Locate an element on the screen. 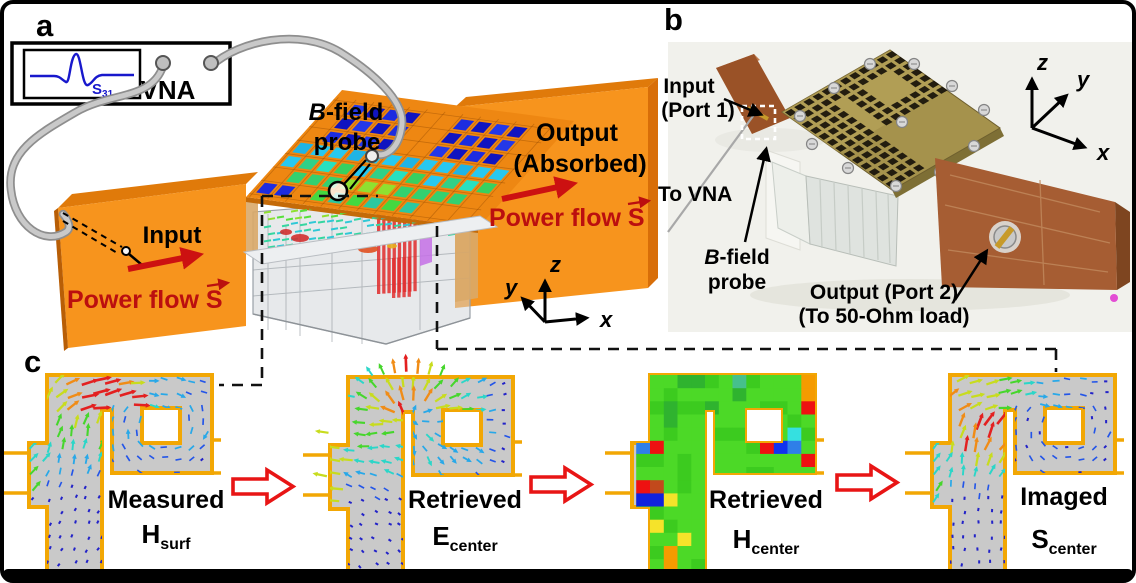  vector-overbar-left is located at coordinates (218, 284).